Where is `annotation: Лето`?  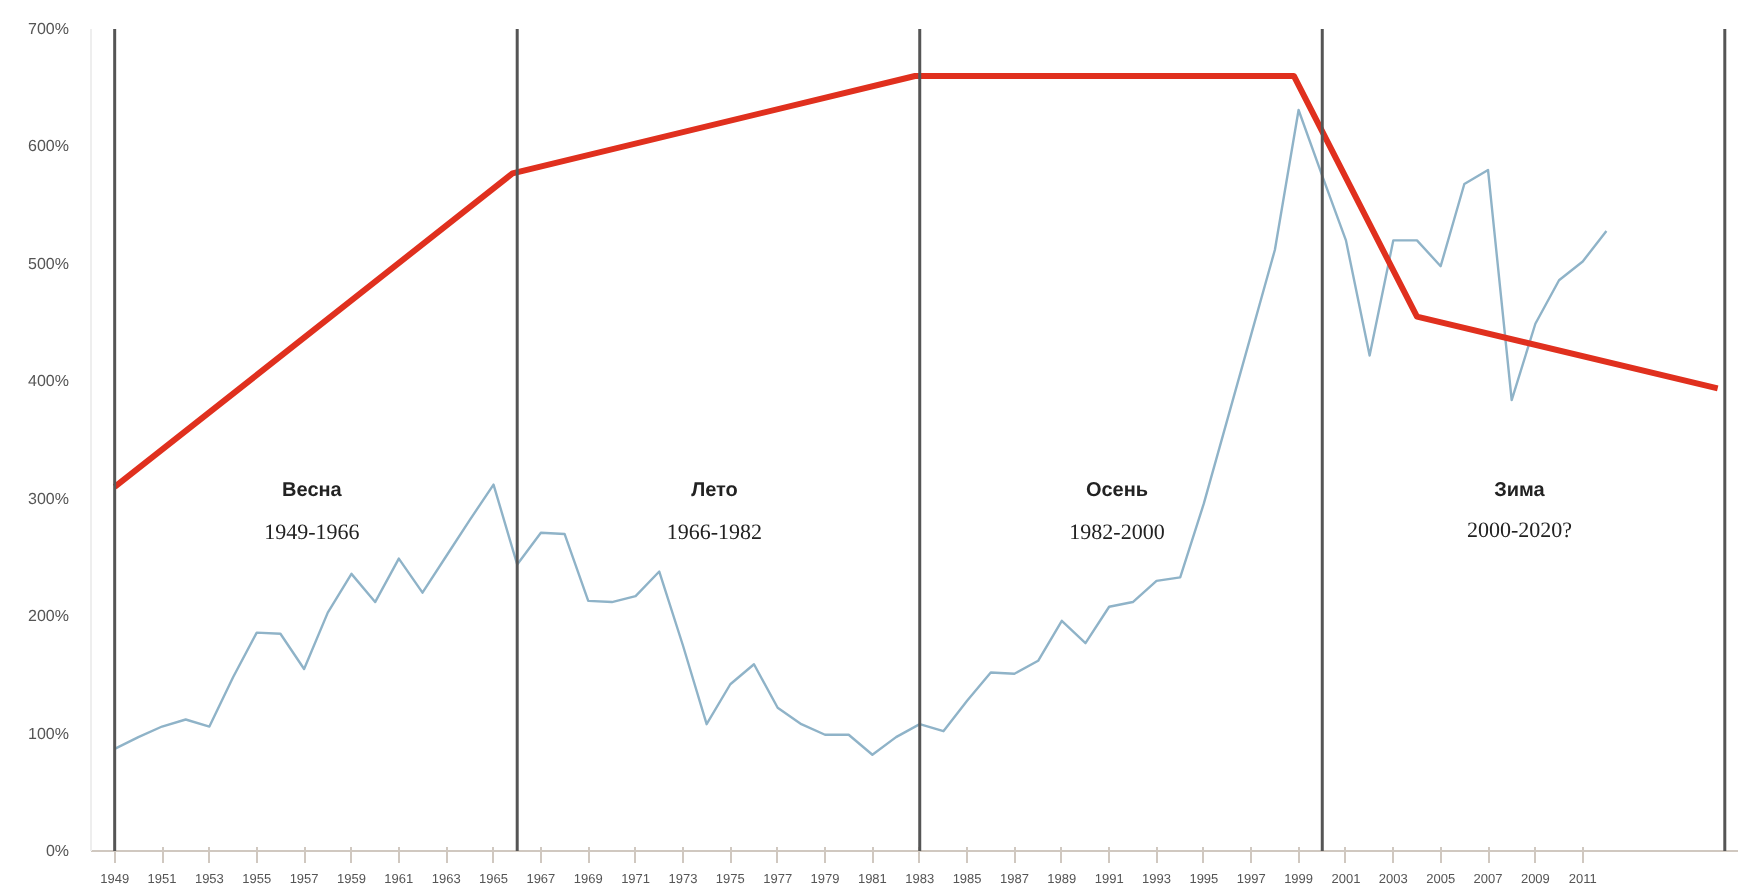 annotation: Лето is located at coordinates (714, 491).